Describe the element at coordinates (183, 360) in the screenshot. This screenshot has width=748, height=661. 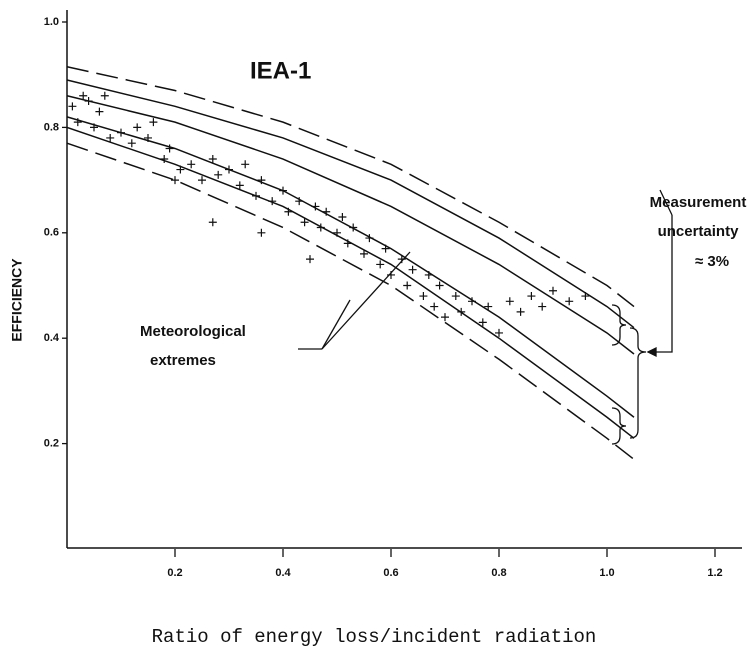
I see `annotation: extremes` at that location.